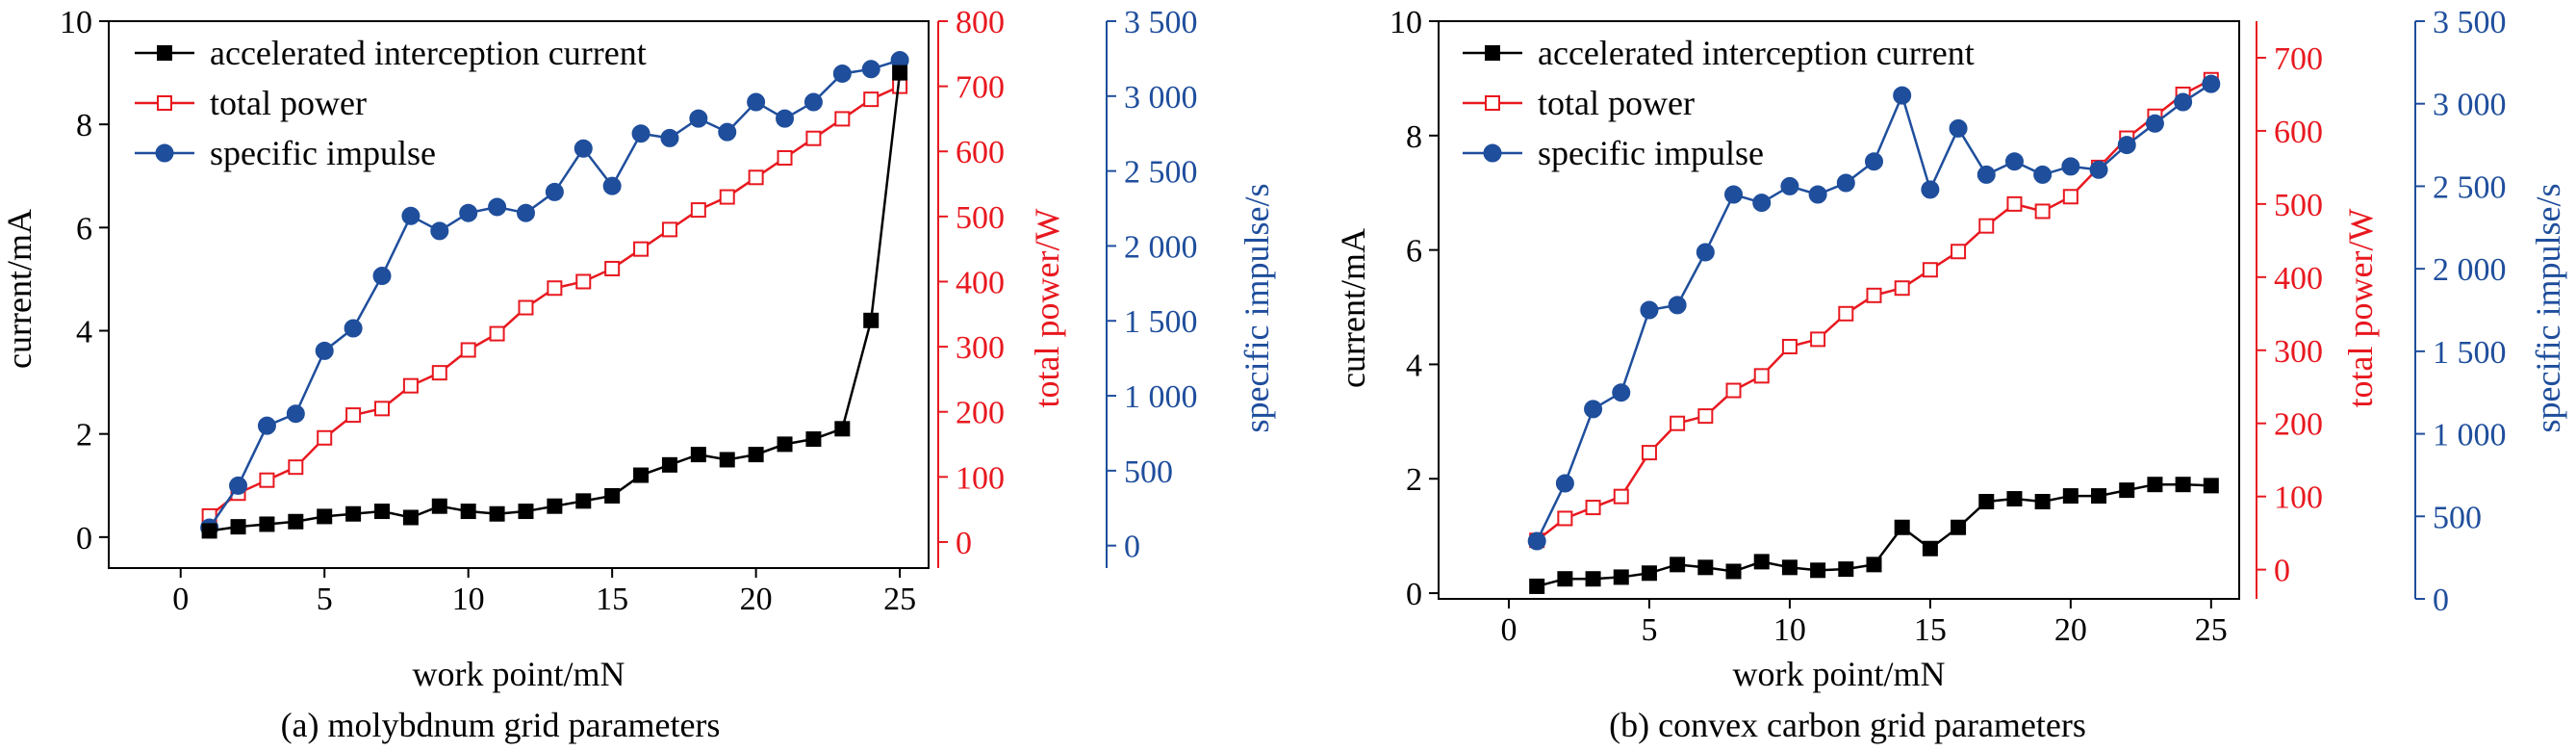 This screenshot has height=751, width=2576. Describe the element at coordinates (980, 22) in the screenshot. I see `y-tick-label-power: 800` at that location.